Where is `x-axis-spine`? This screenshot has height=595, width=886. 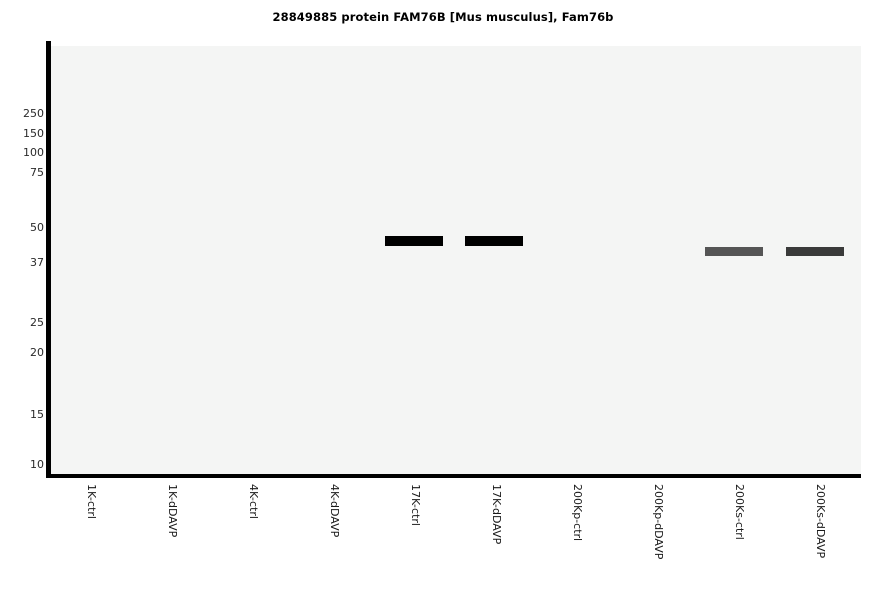
x-axis-spine is located at coordinates (453, 476).